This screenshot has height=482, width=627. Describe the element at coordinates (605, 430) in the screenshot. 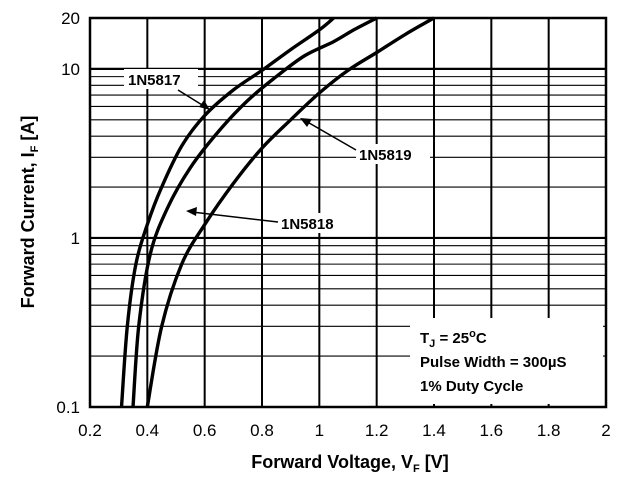

I see `x-tick-label: 2` at that location.